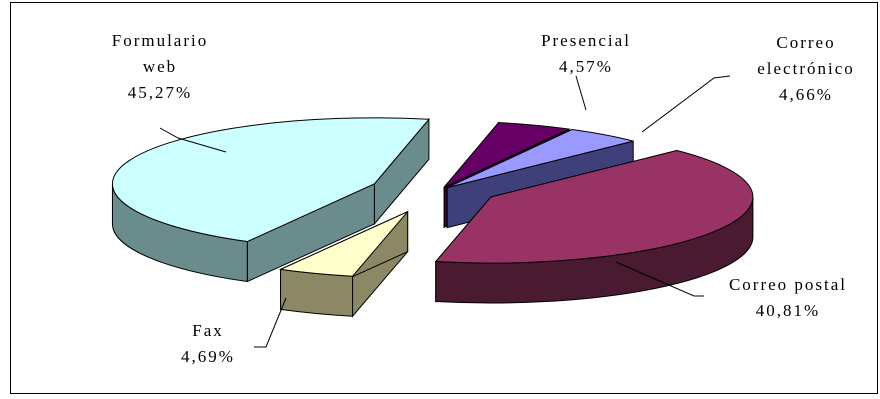  I want to click on label-fax-name-0: Fax, so click(208, 330).